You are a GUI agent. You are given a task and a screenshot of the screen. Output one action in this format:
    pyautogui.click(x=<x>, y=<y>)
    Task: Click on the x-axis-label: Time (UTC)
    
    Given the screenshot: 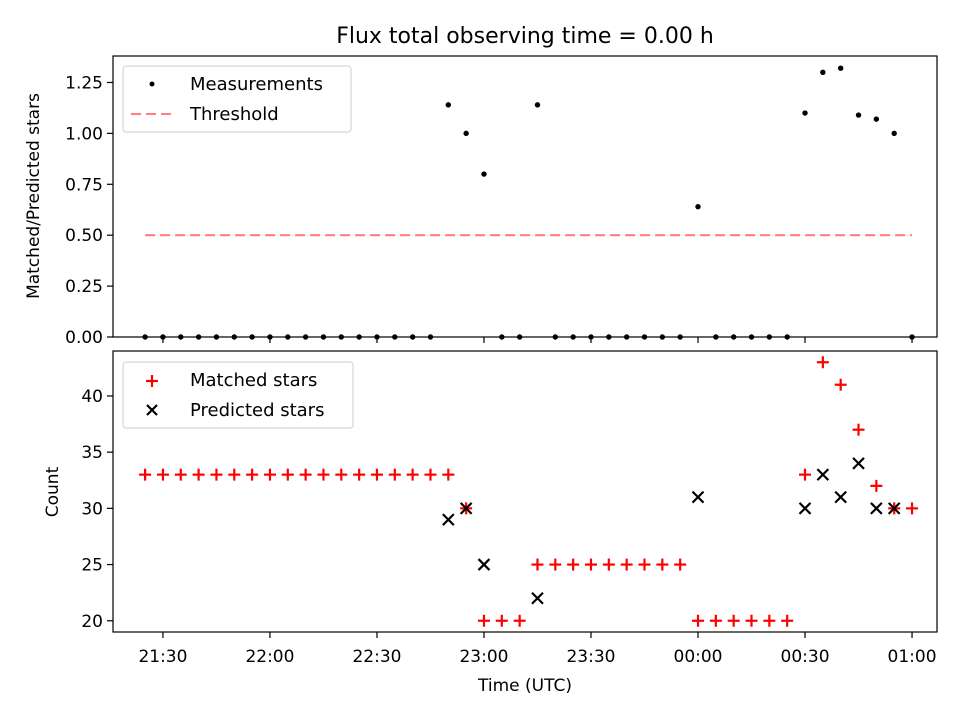 What is the action you would take?
    pyautogui.click(x=524, y=686)
    